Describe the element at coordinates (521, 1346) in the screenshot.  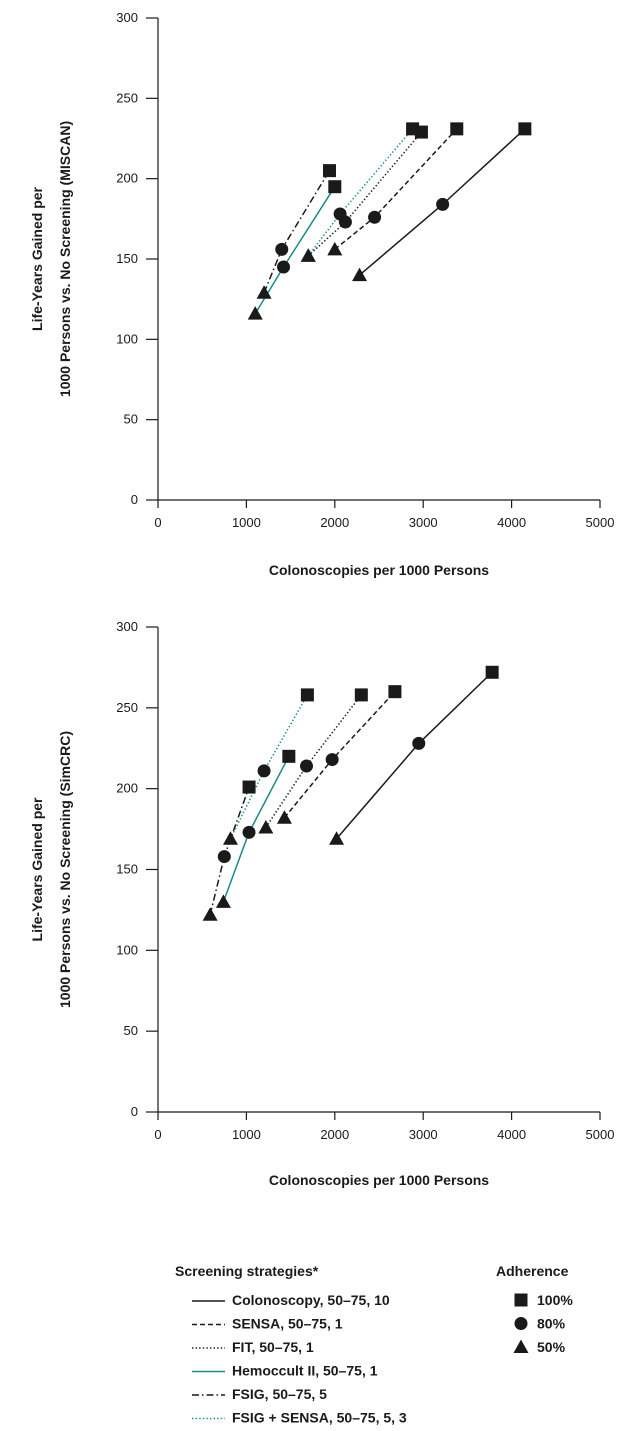
I see `legend-marker-triangle` at that location.